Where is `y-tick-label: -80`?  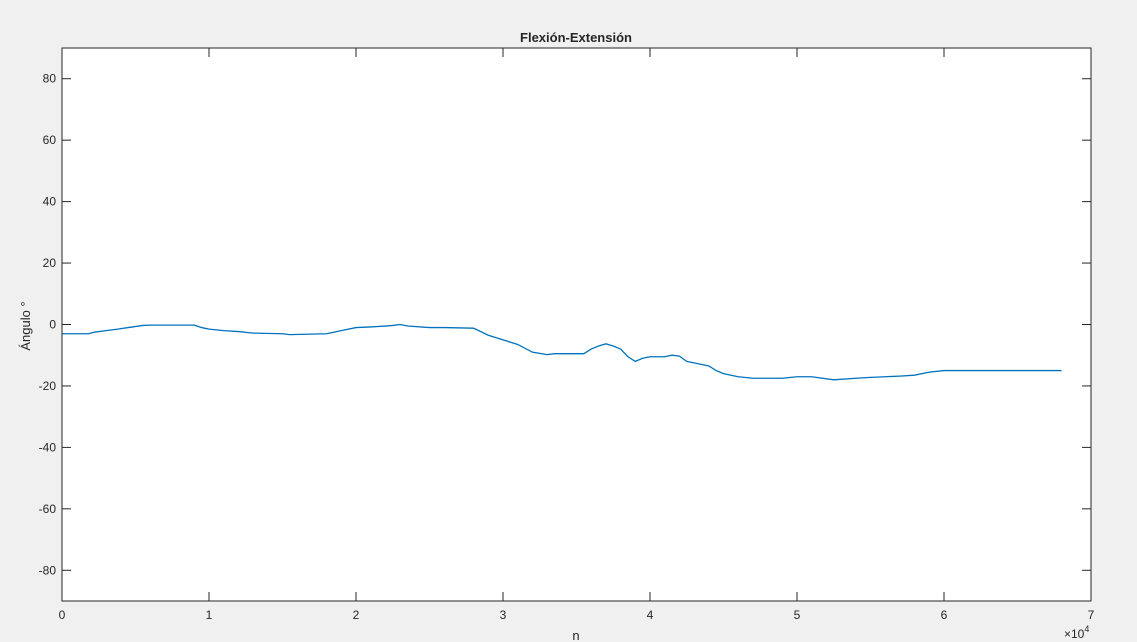 y-tick-label: -80 is located at coordinates (48, 570).